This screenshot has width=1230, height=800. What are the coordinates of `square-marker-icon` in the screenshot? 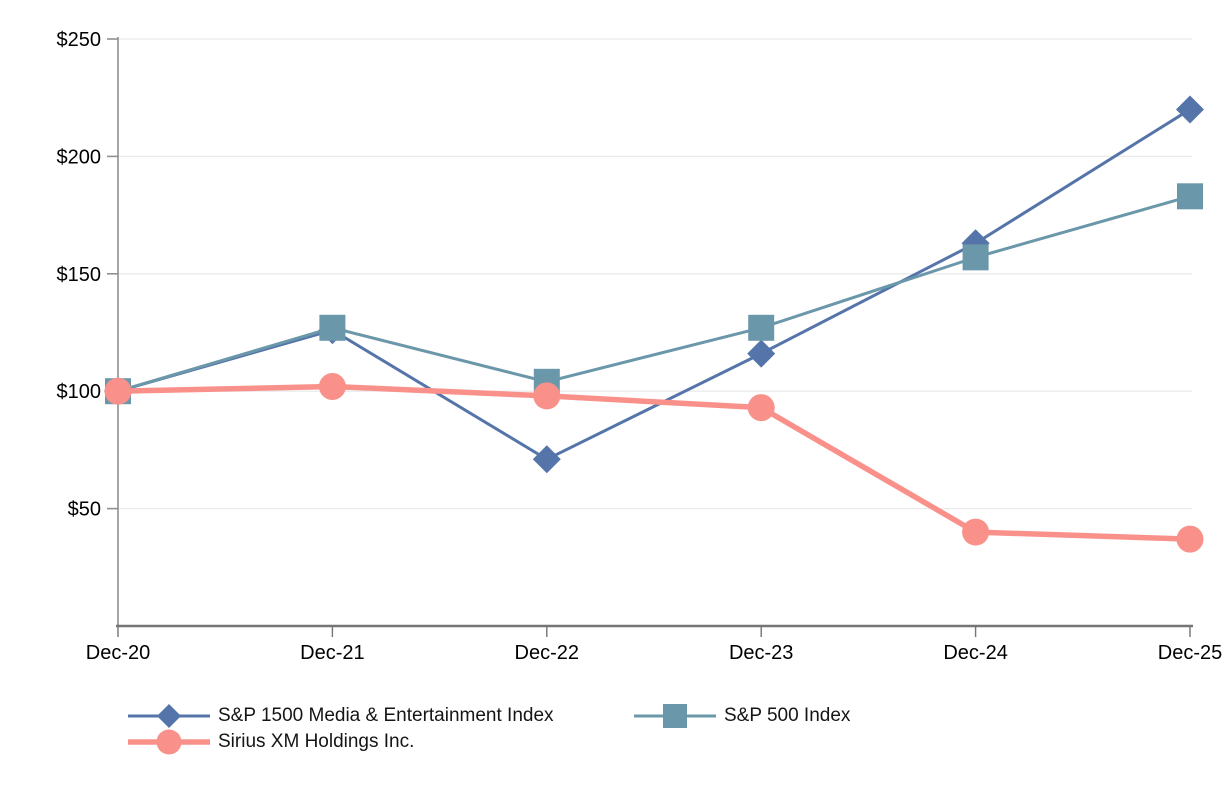 It's located at (675, 716).